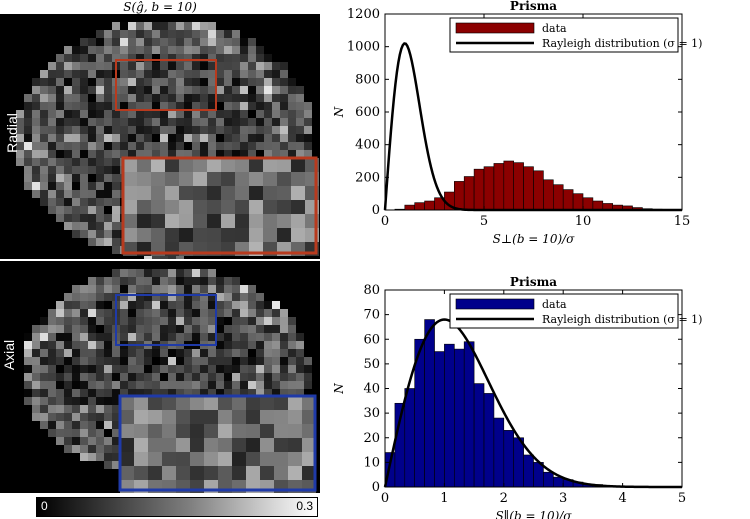 This screenshot has height=519, width=750. Describe the element at coordinates (534, 514) in the screenshot. I see `x-axis-label: S∥(b = 10)/σ` at that location.